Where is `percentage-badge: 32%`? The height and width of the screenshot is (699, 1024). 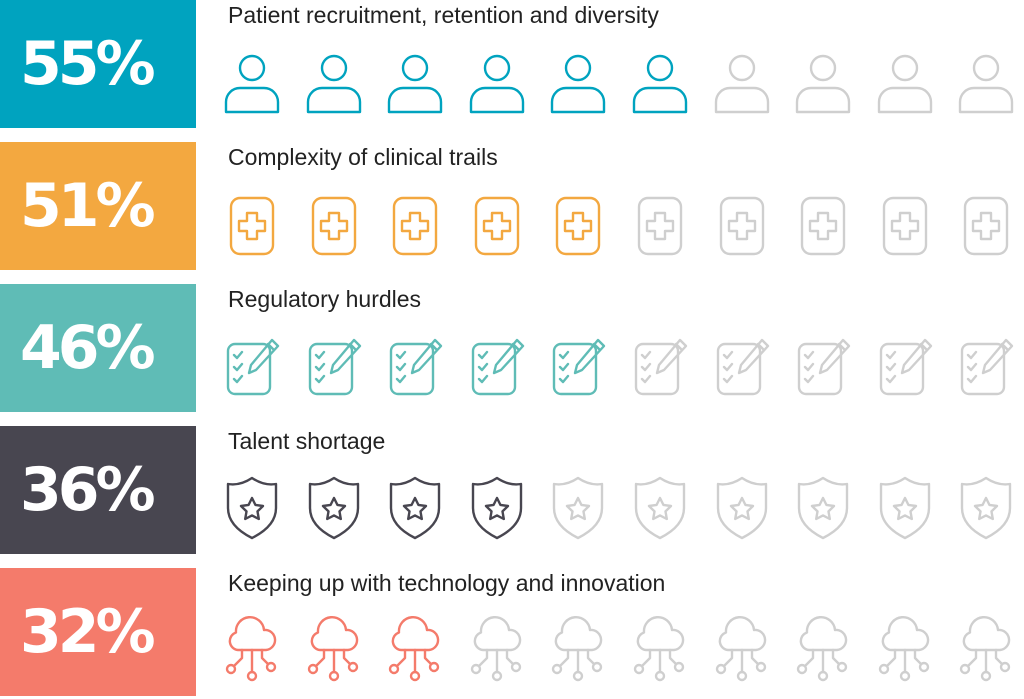 percentage-badge: 32% is located at coordinates (98, 632).